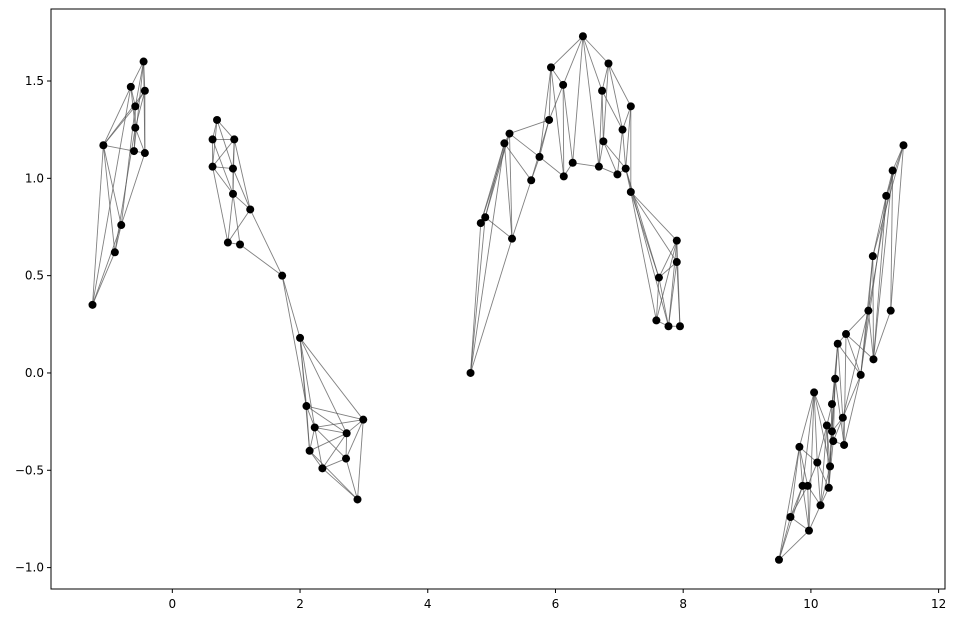 The image size is (957, 621). What do you see at coordinates (557, 600) in the screenshot?
I see `x-axis-ticks: 0 2 4 6 8 10 12` at bounding box center [557, 600].